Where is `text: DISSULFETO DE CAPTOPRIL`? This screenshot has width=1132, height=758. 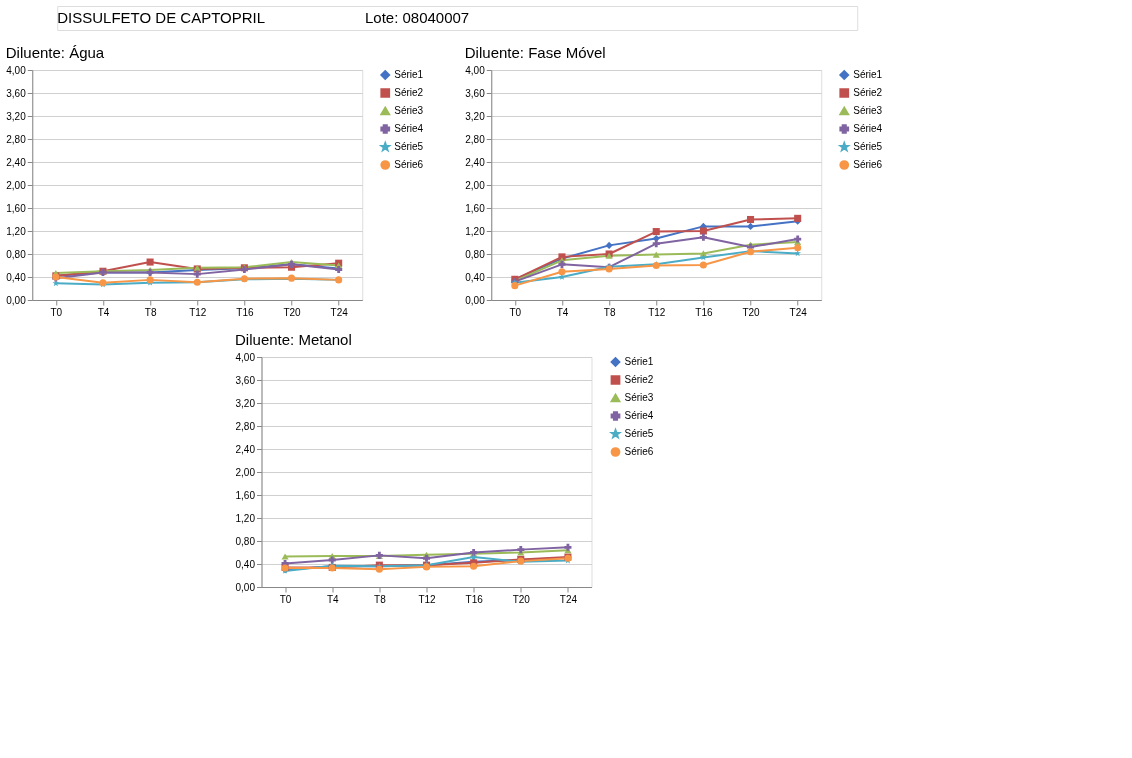
text: DISSULFETO DE CAPTOPRIL is located at coordinates (161, 17).